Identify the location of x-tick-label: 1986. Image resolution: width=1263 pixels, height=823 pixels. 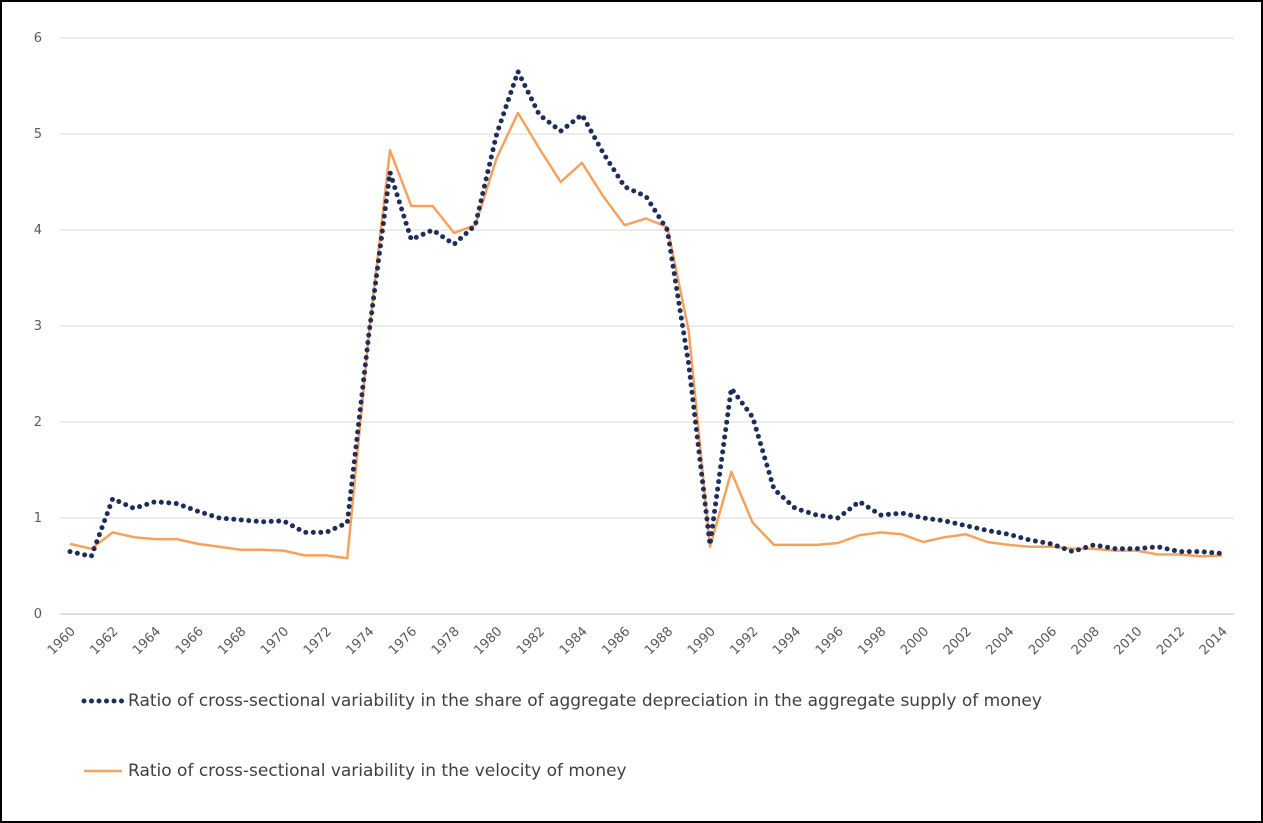
(616, 641).